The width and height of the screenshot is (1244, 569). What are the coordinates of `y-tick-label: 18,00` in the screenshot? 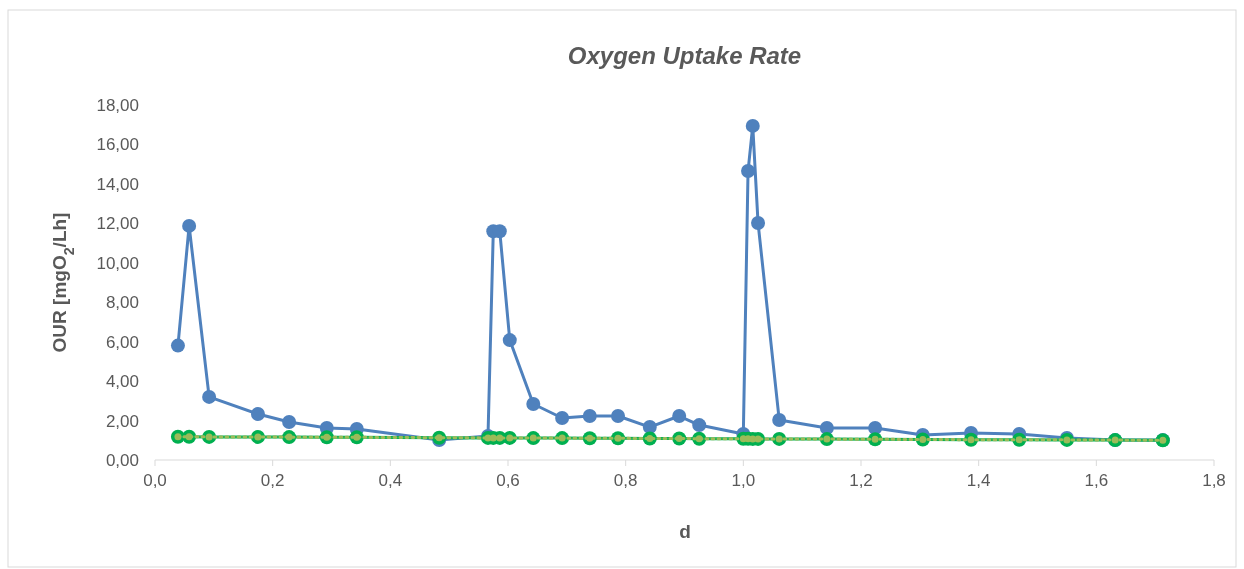 It's located at (117, 105).